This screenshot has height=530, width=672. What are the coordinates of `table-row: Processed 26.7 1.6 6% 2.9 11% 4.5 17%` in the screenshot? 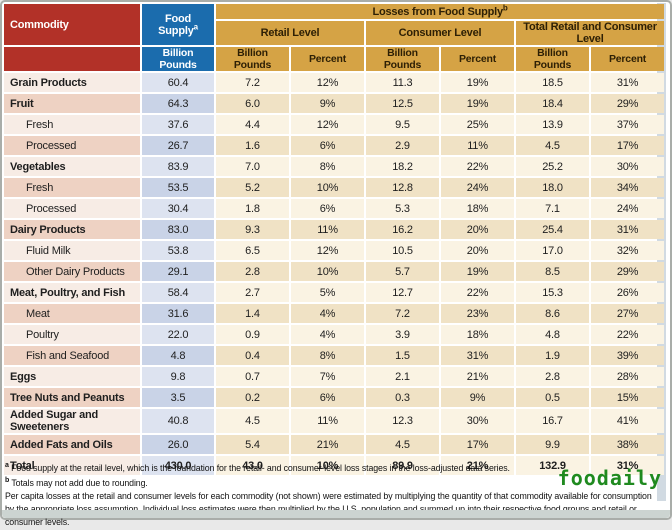 It's located at (334, 145).